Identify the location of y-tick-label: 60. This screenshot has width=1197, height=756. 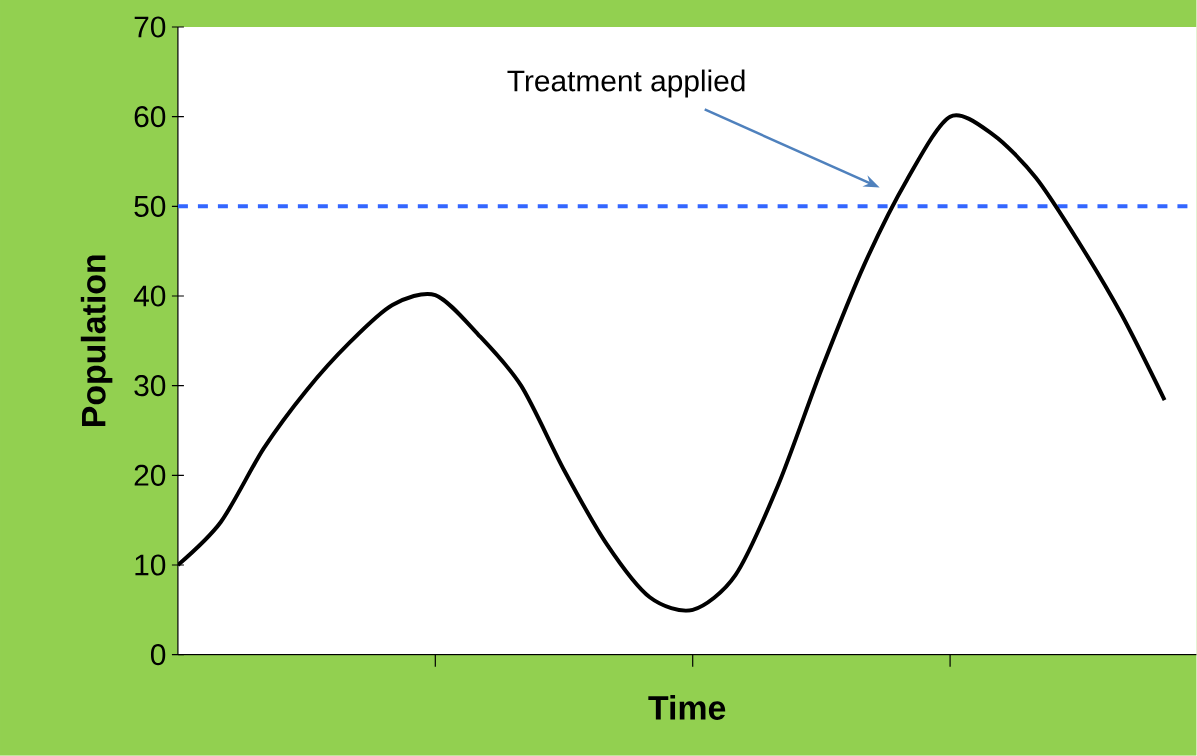
(150, 117).